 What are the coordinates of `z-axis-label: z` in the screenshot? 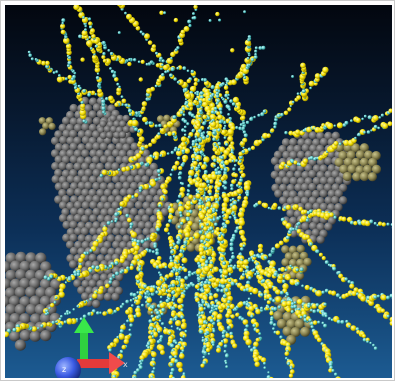 It's located at (64, 369).